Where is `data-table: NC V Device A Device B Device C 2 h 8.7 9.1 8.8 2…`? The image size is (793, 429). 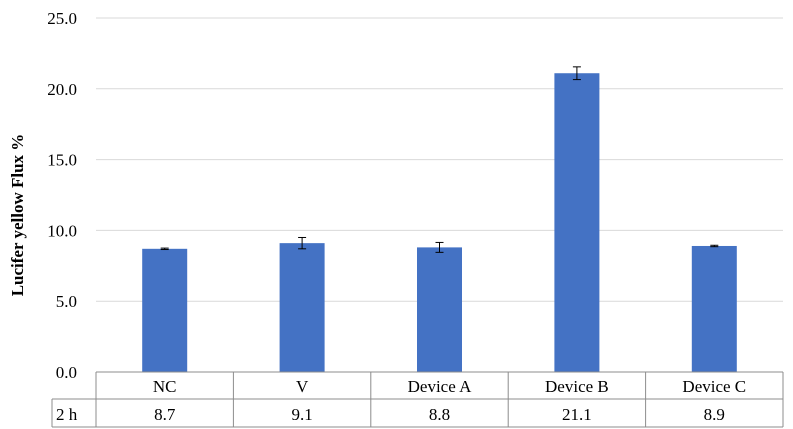 data-table: NC V Device A Device B Device C 2 h 8.7 9.1 8.8 2… is located at coordinates (417, 399).